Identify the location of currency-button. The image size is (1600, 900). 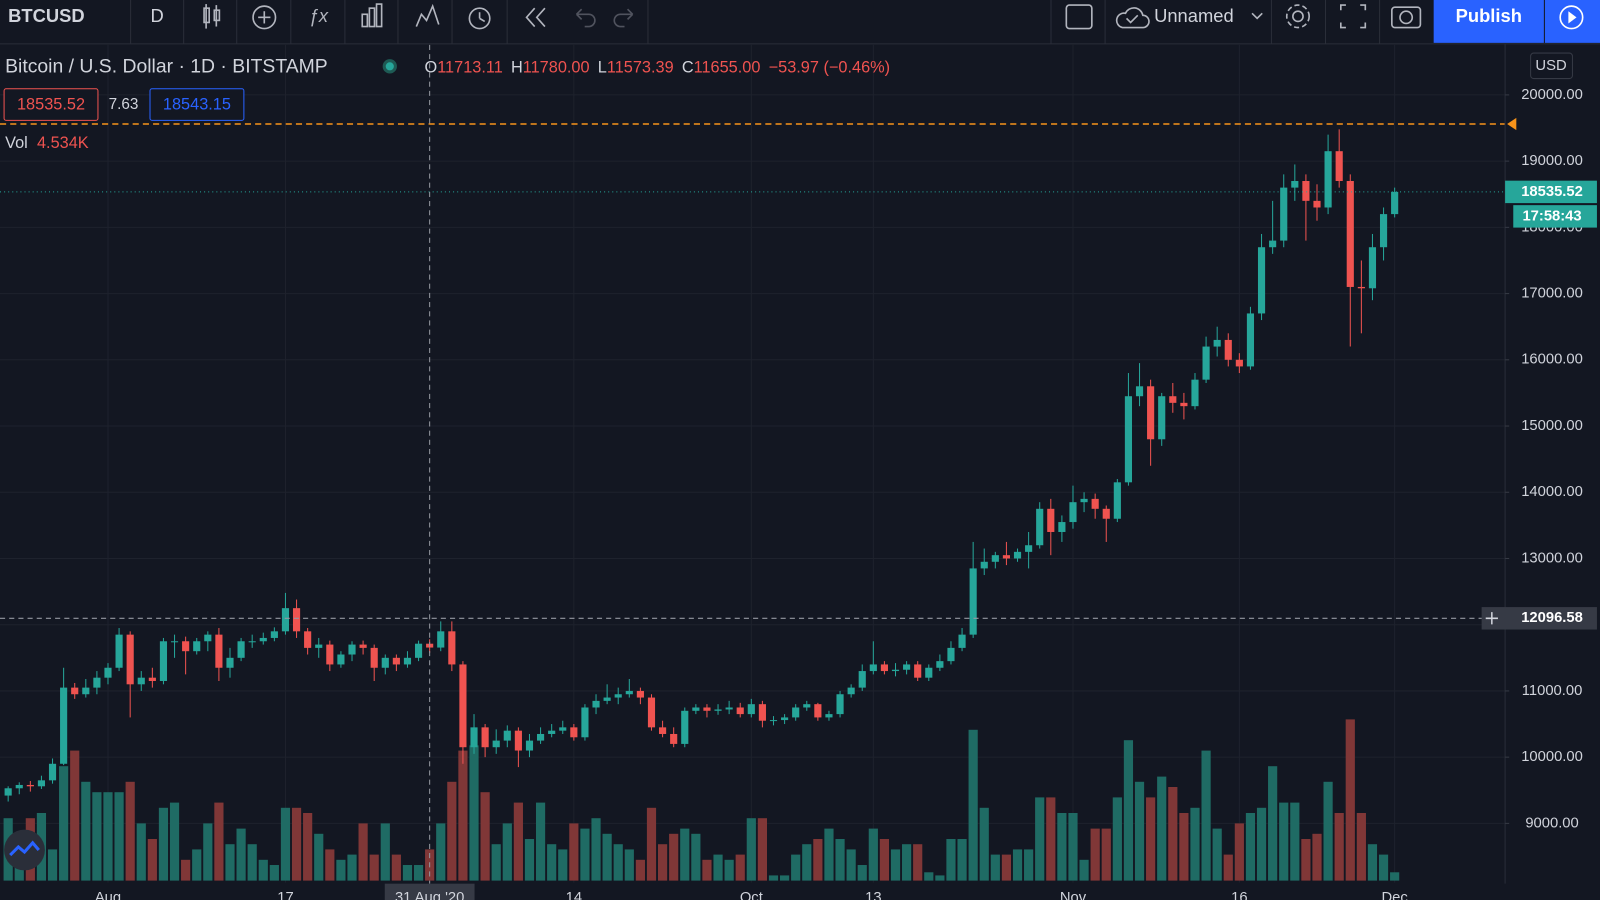
(1551, 66).